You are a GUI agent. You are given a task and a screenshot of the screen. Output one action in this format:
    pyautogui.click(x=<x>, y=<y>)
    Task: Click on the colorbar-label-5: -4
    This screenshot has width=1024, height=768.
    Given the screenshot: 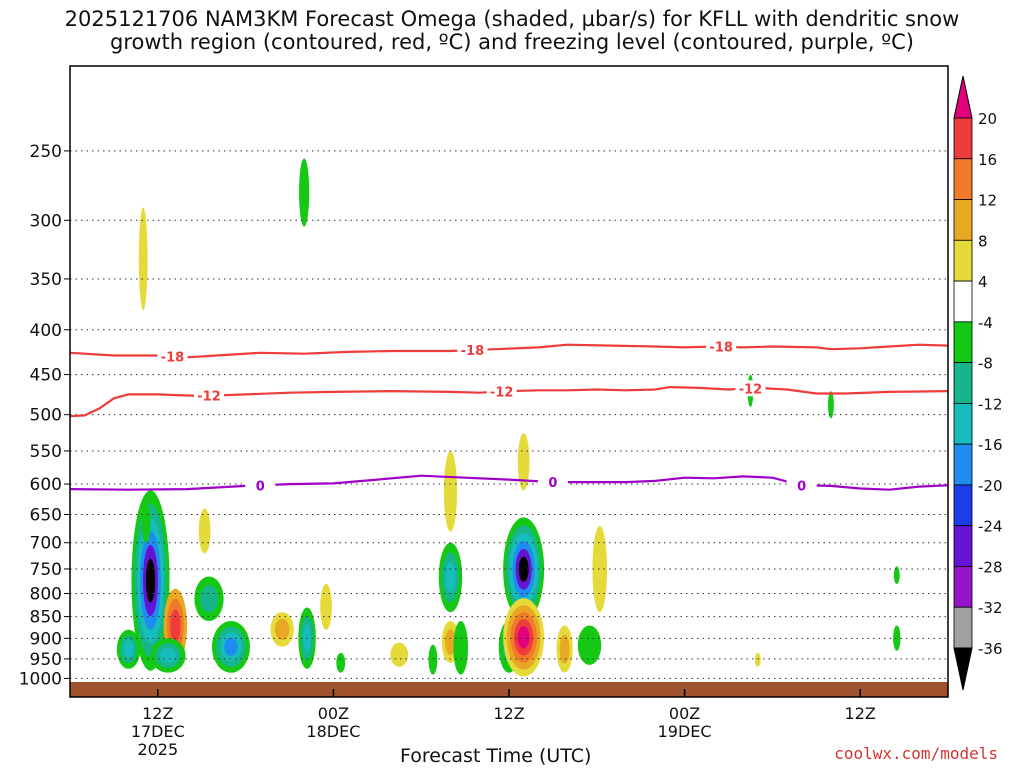 What is the action you would take?
    pyautogui.click(x=985, y=323)
    